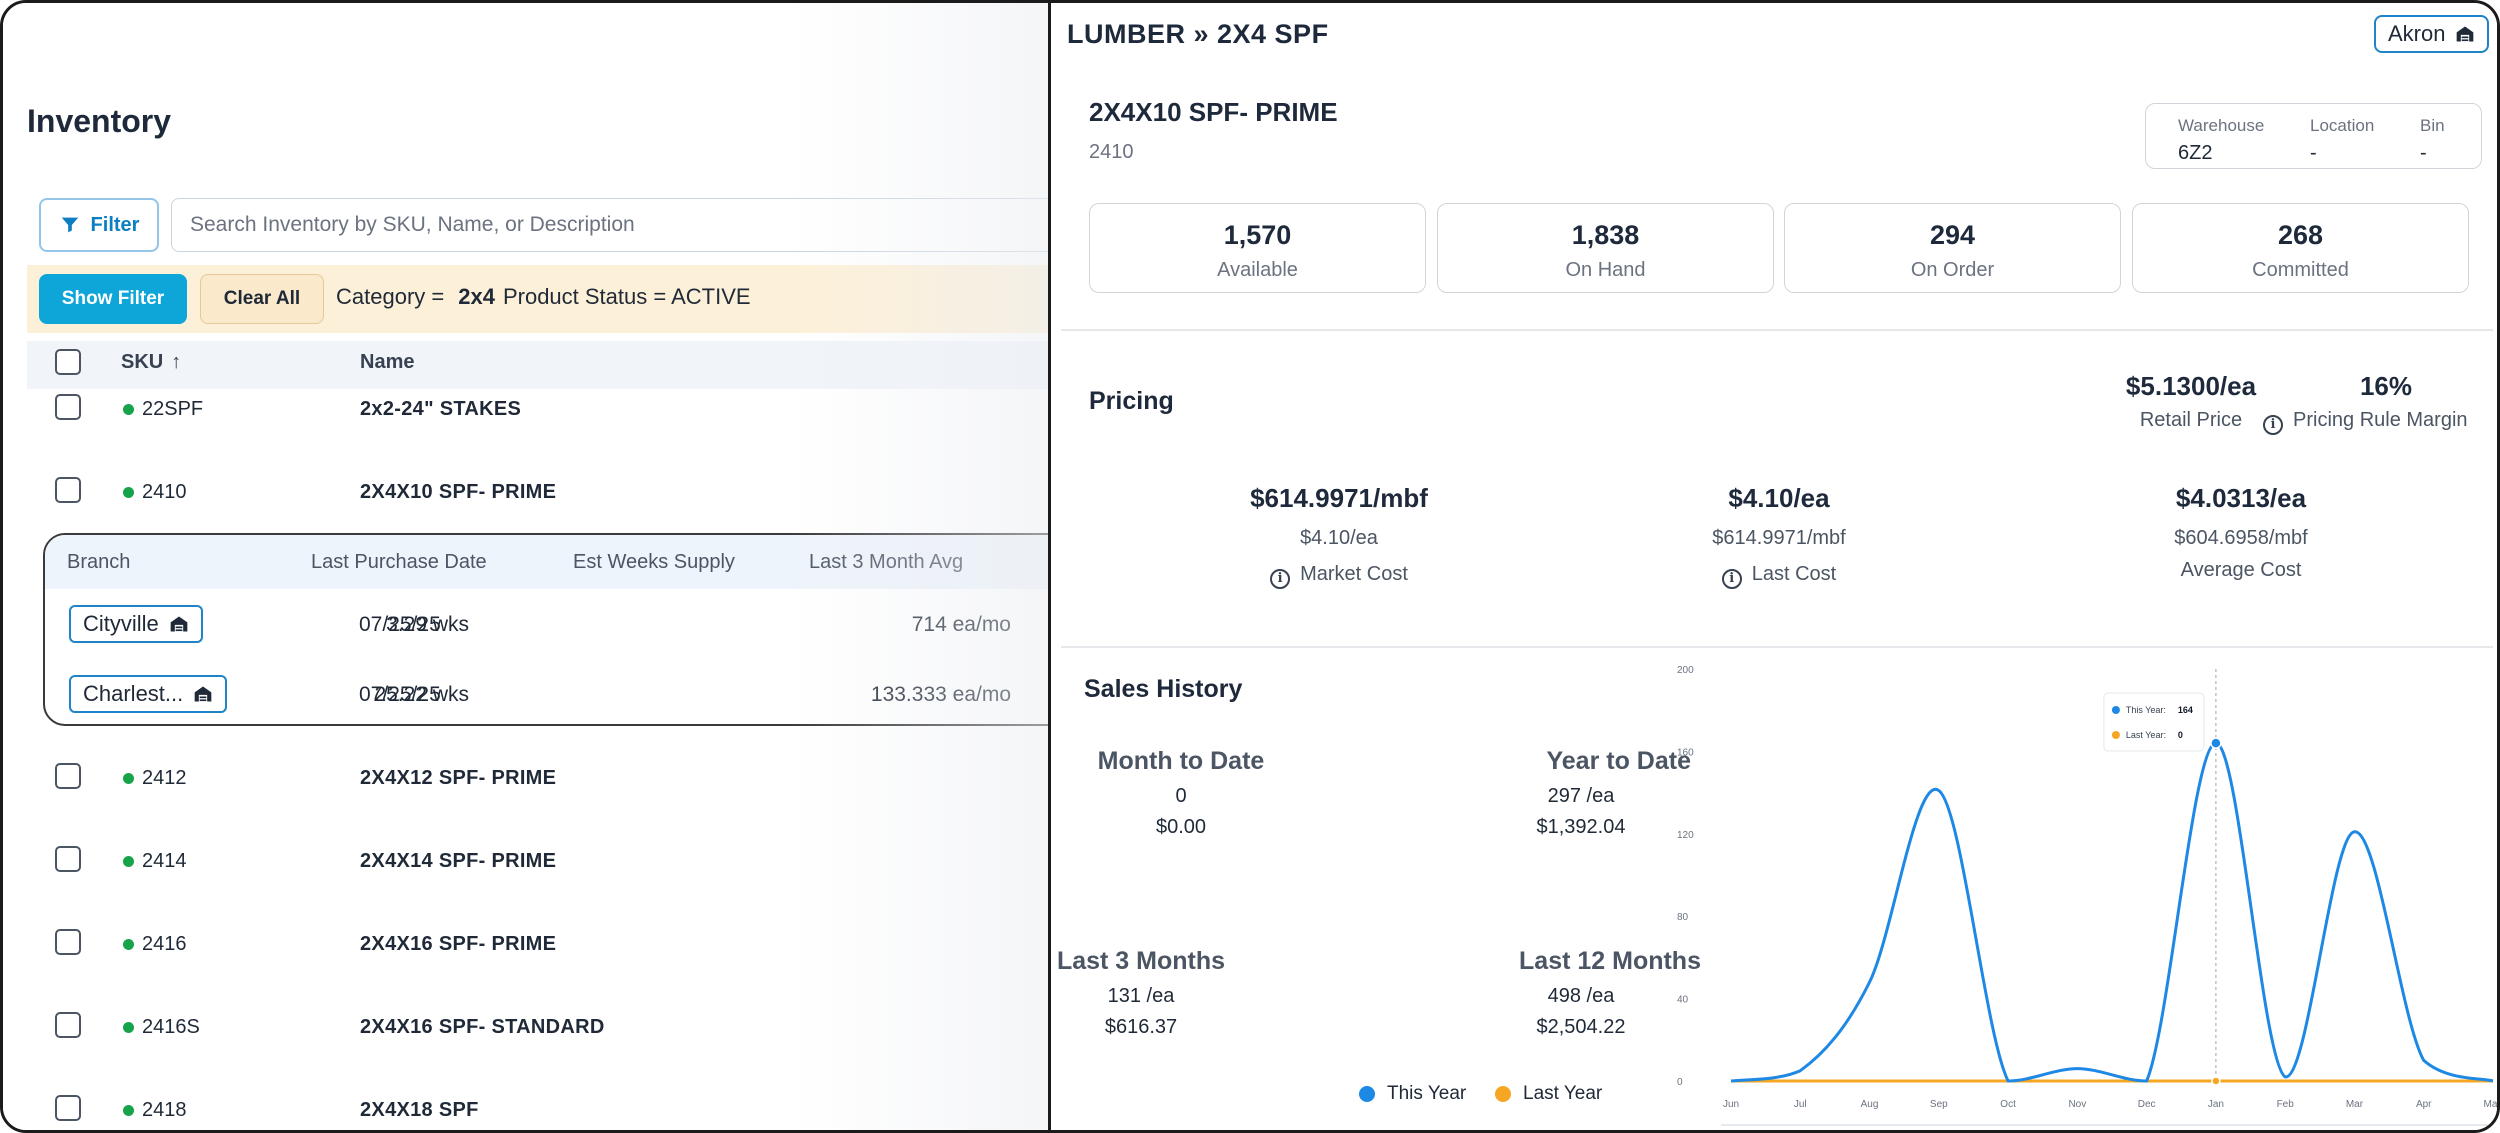 This screenshot has height=1133, width=2500. Describe the element at coordinates (1779, 576) in the screenshot. I see `last-cost-label-wrap: i Last Cost` at that location.